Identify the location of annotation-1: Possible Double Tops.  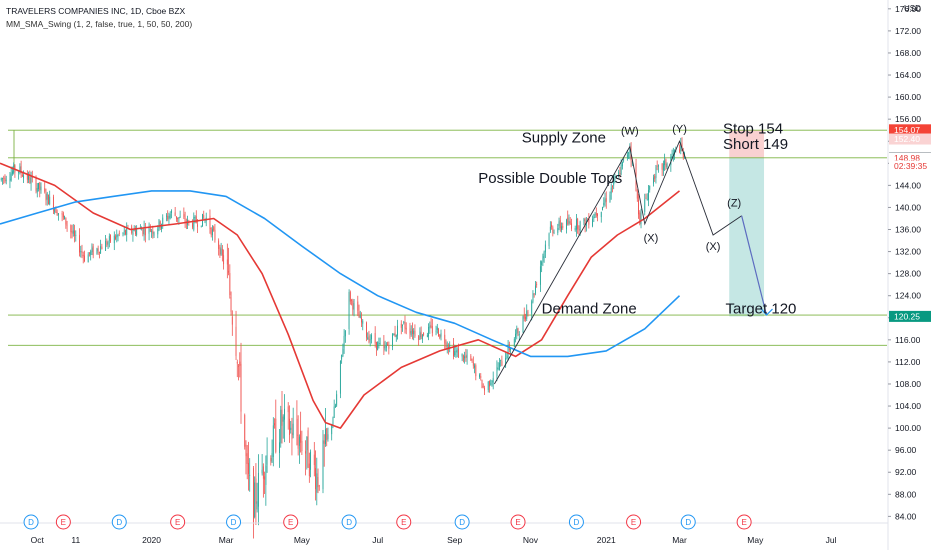
(550, 178).